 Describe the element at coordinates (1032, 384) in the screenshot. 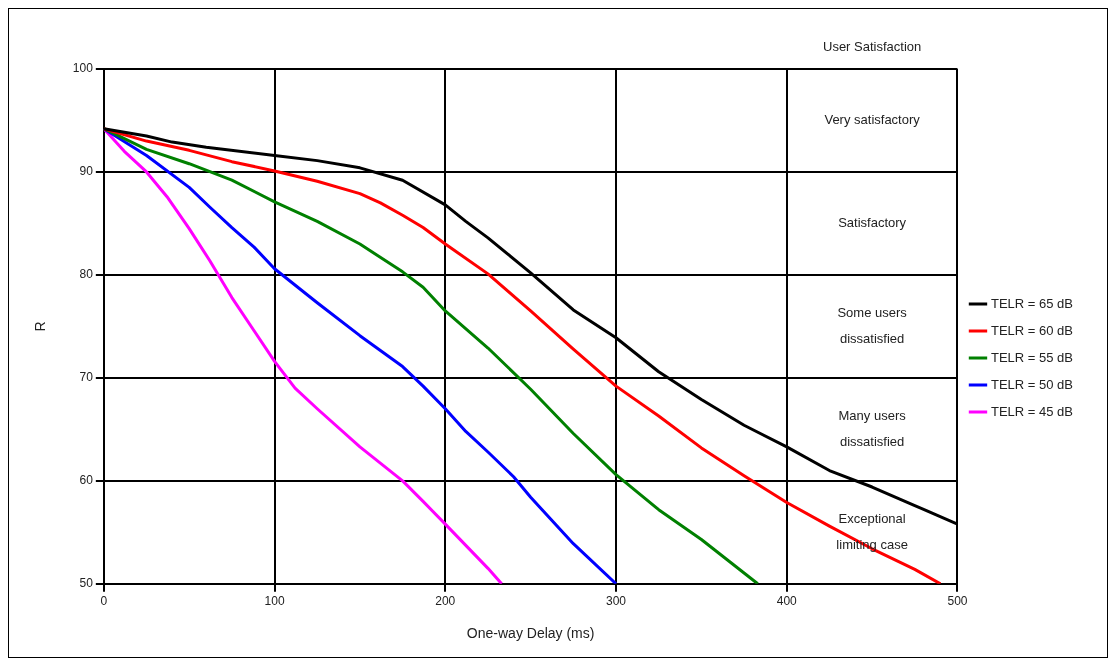

I see `legend-label: TELR = 50 dB` at that location.